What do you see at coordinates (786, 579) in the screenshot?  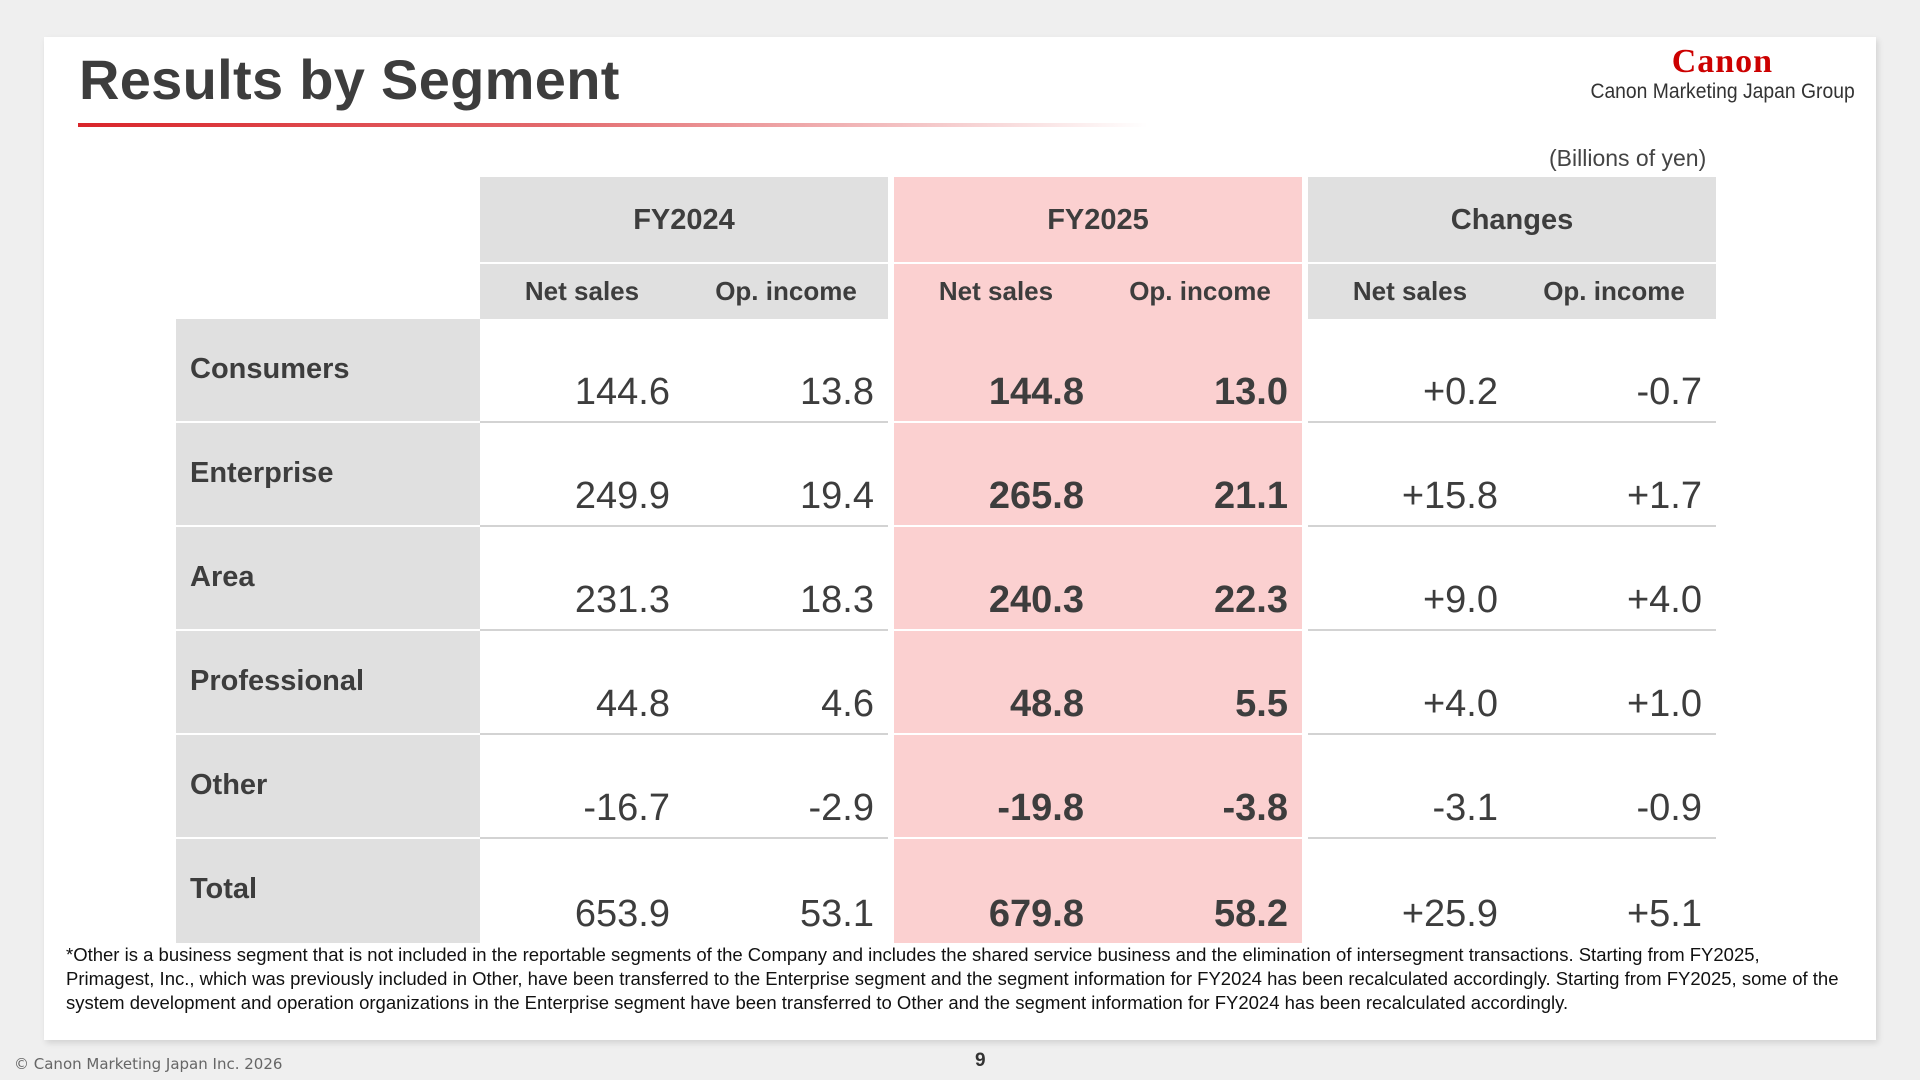 I see `table-cell: 18.3` at bounding box center [786, 579].